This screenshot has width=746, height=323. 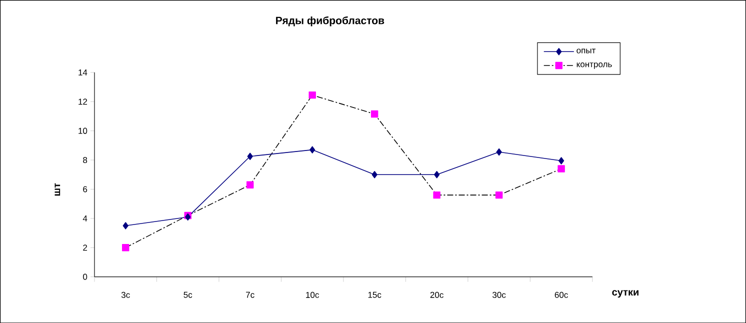 What do you see at coordinates (586, 51) in the screenshot?
I see `legend-label: опыт` at bounding box center [586, 51].